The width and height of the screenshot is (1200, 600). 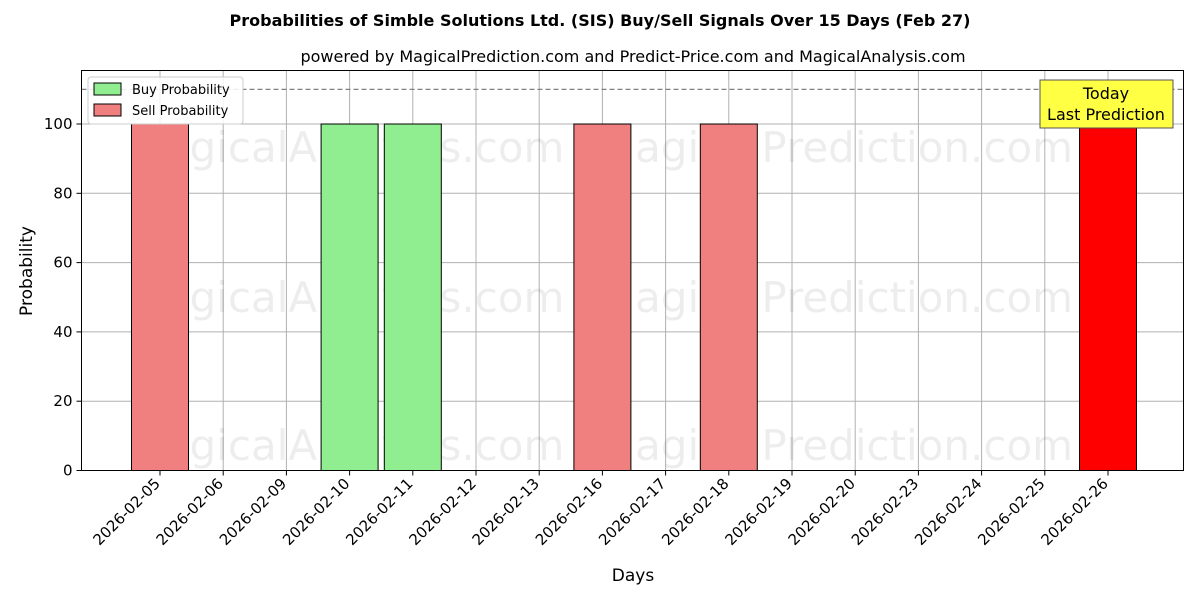 What do you see at coordinates (62, 401) in the screenshot?
I see `y-tick-label: 20` at bounding box center [62, 401].